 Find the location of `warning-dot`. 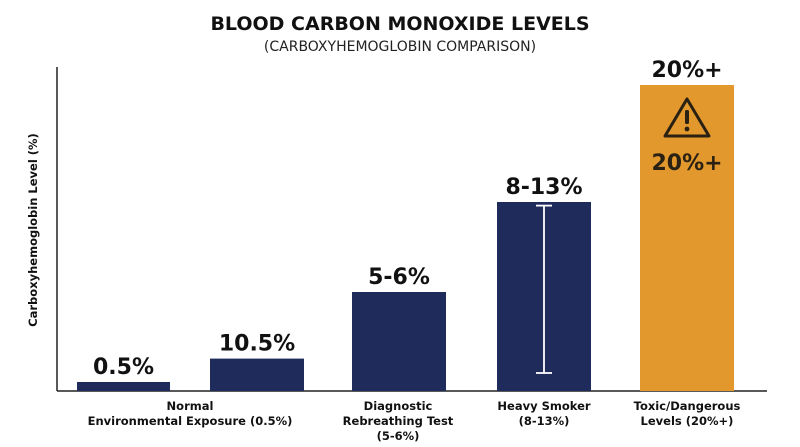

warning-dot is located at coordinates (687, 129).